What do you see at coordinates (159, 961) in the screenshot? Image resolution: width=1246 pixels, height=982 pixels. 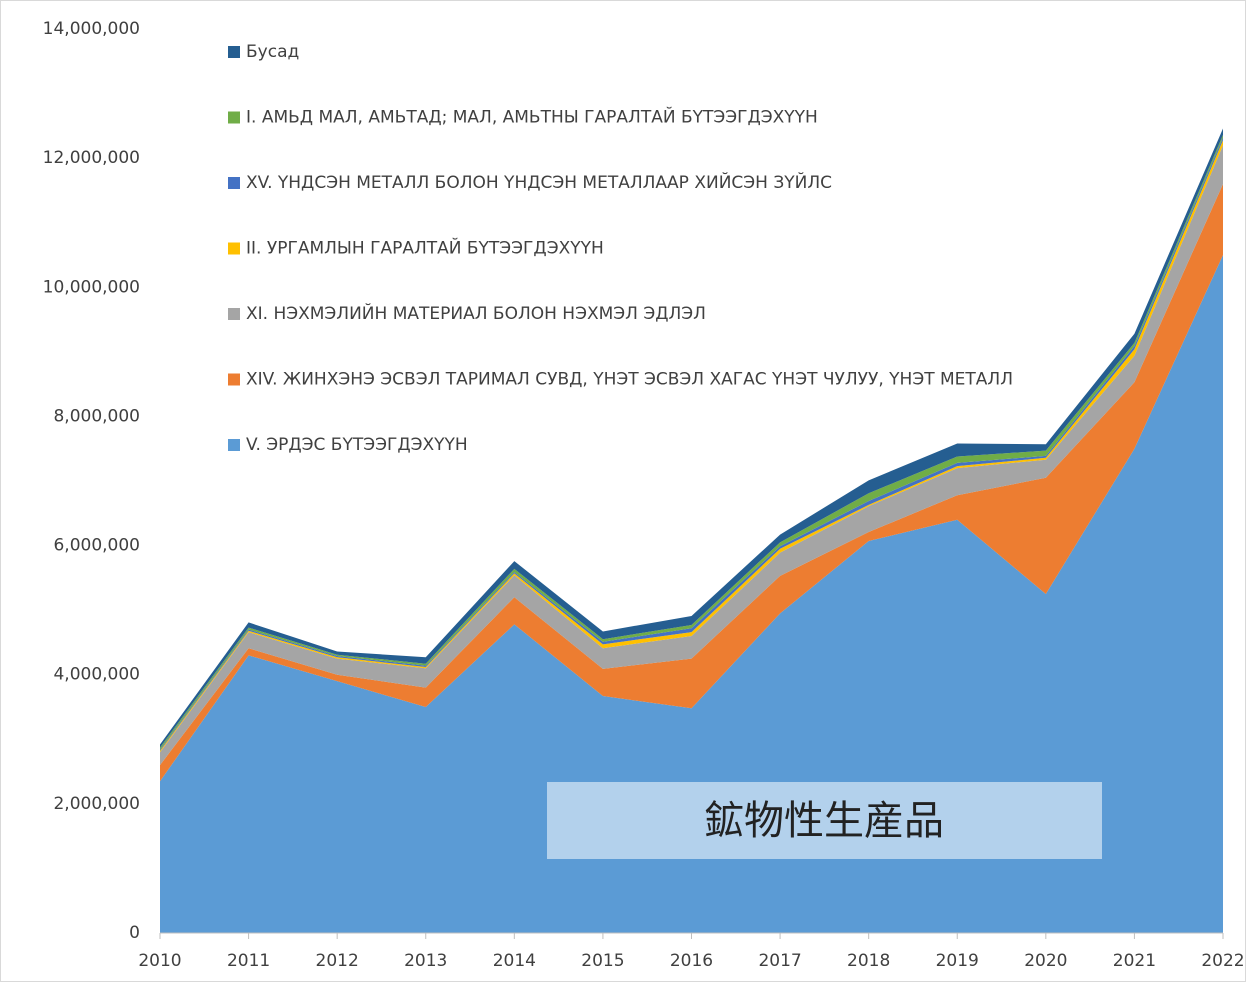 I see `x-tick-label: 2010` at bounding box center [159, 961].